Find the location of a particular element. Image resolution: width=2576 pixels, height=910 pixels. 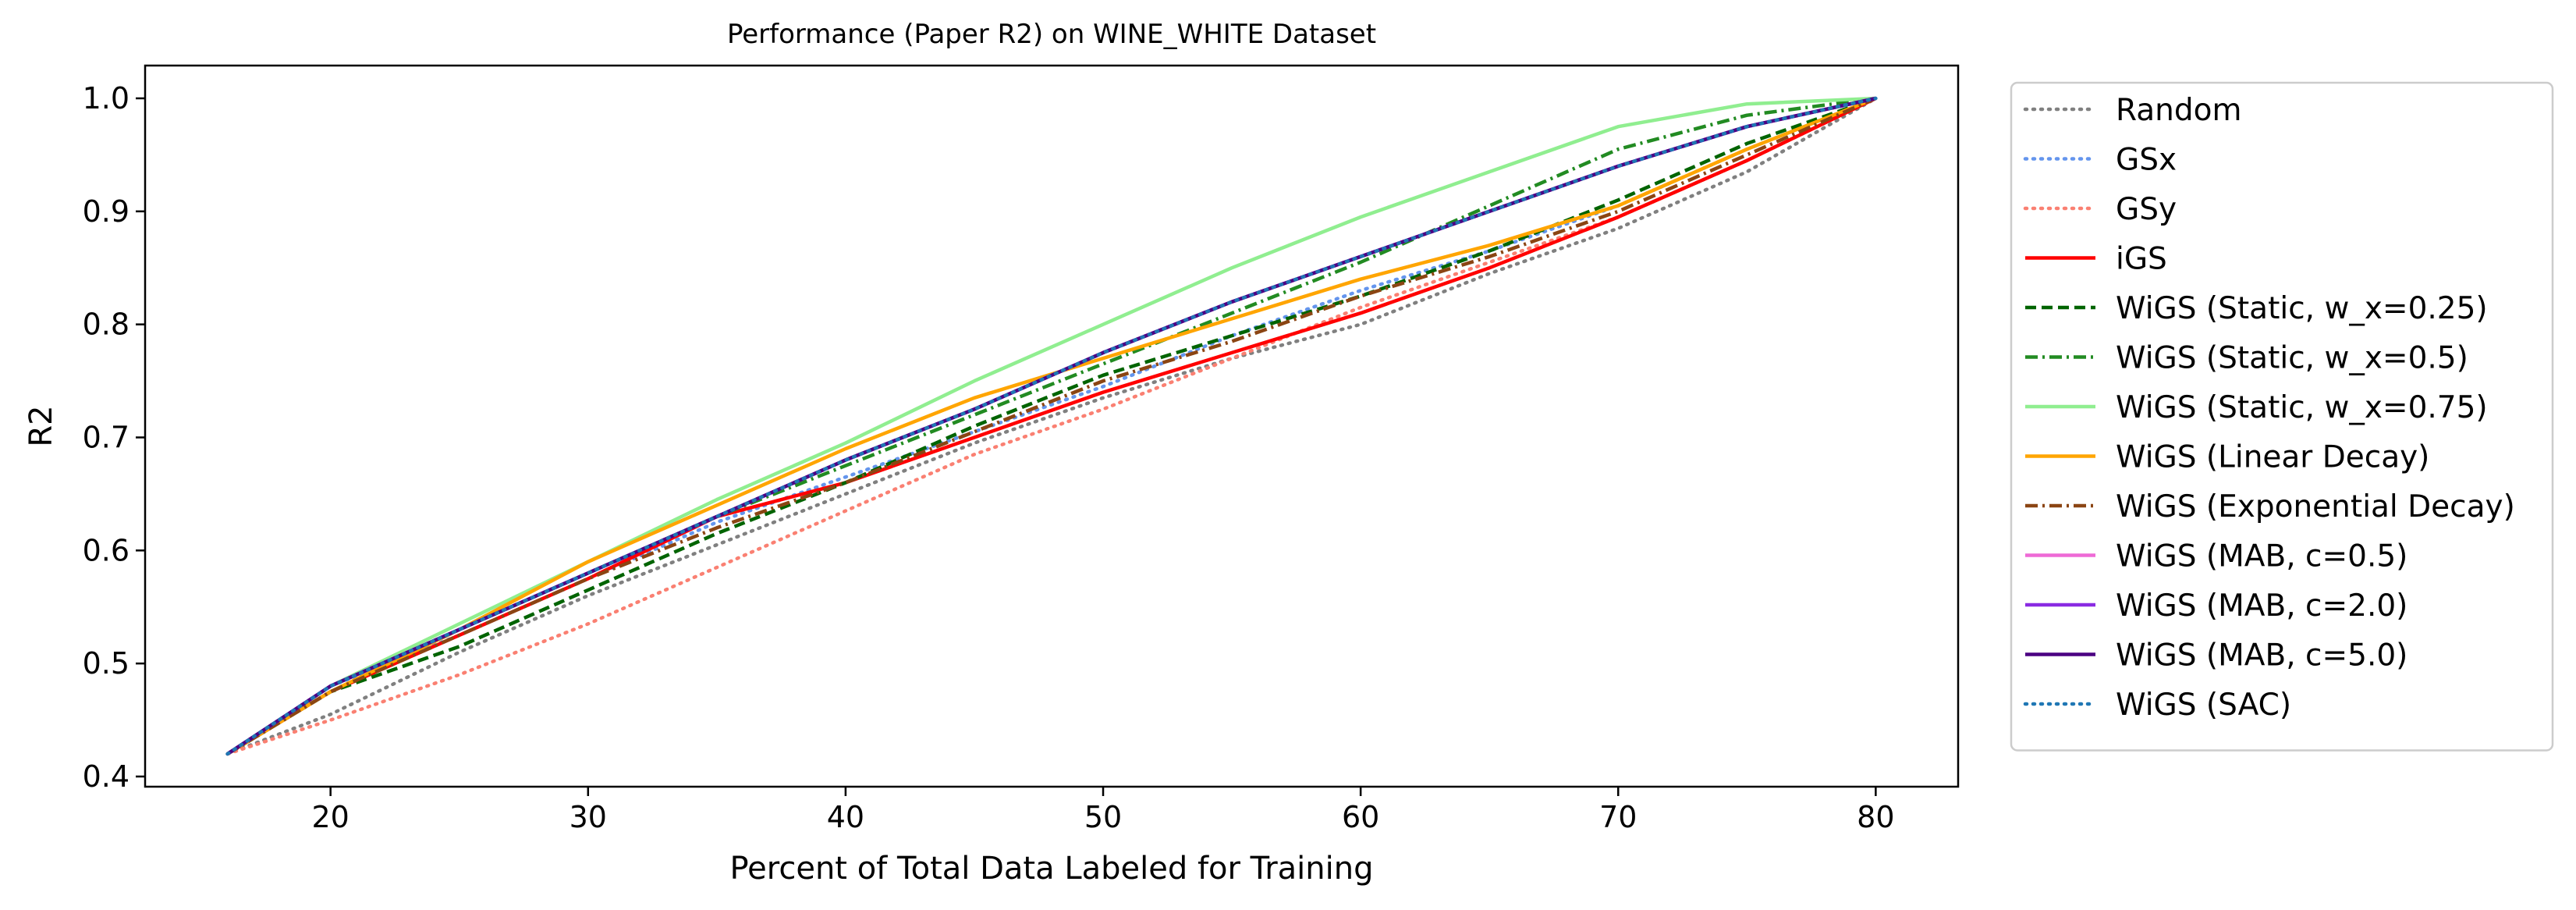

legend-entry: WiGS (Linear Decay) is located at coordinates (2272, 457).